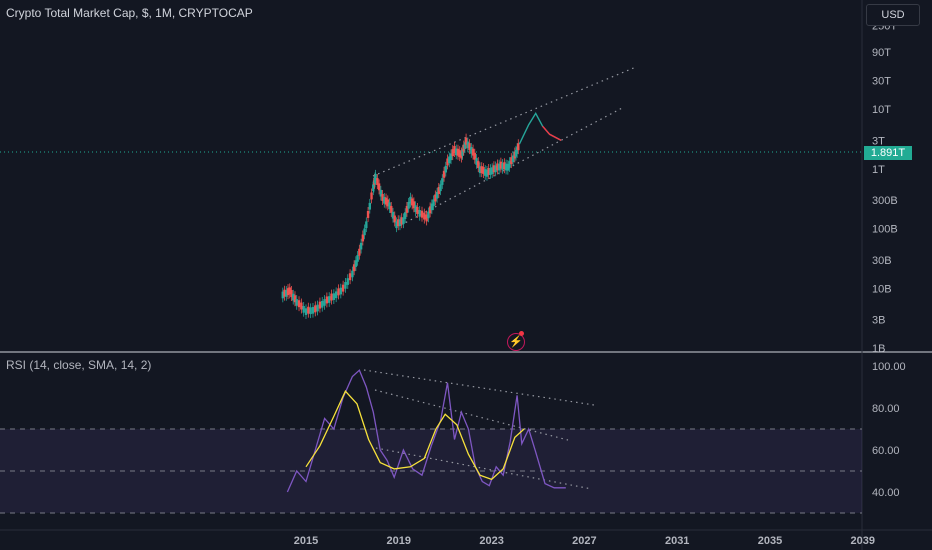 The image size is (932, 550). I want to click on rsi-line, so click(426, 431).